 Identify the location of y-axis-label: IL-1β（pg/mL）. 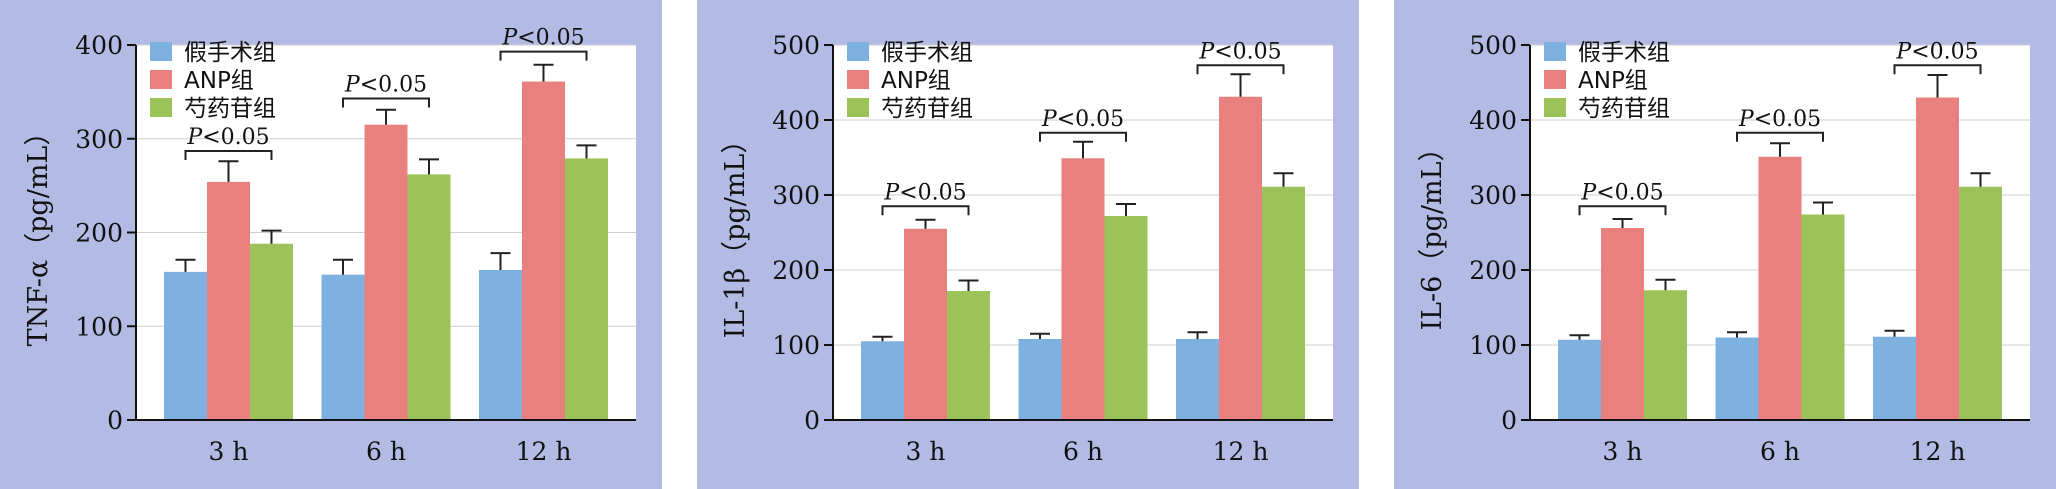
(735, 233).